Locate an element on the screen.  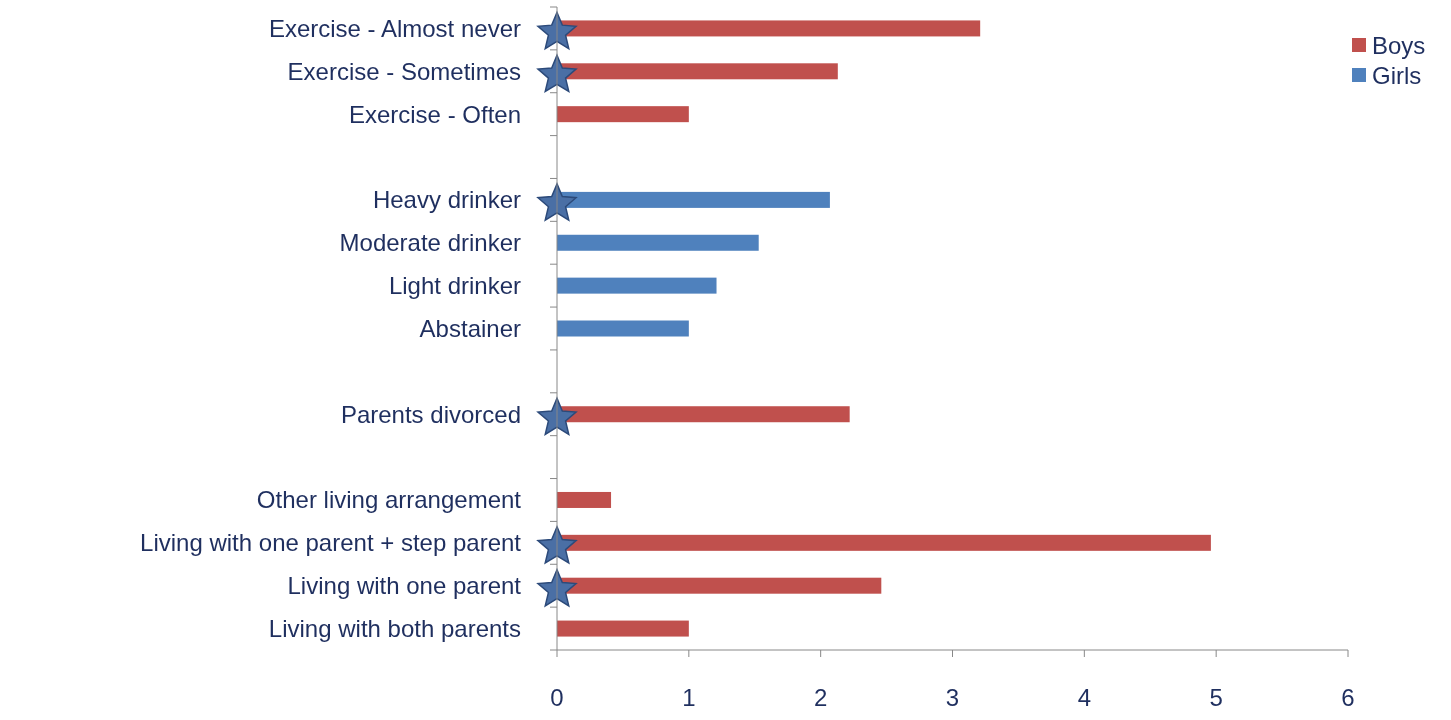
x-tick-label: 3 is located at coordinates (952, 697).